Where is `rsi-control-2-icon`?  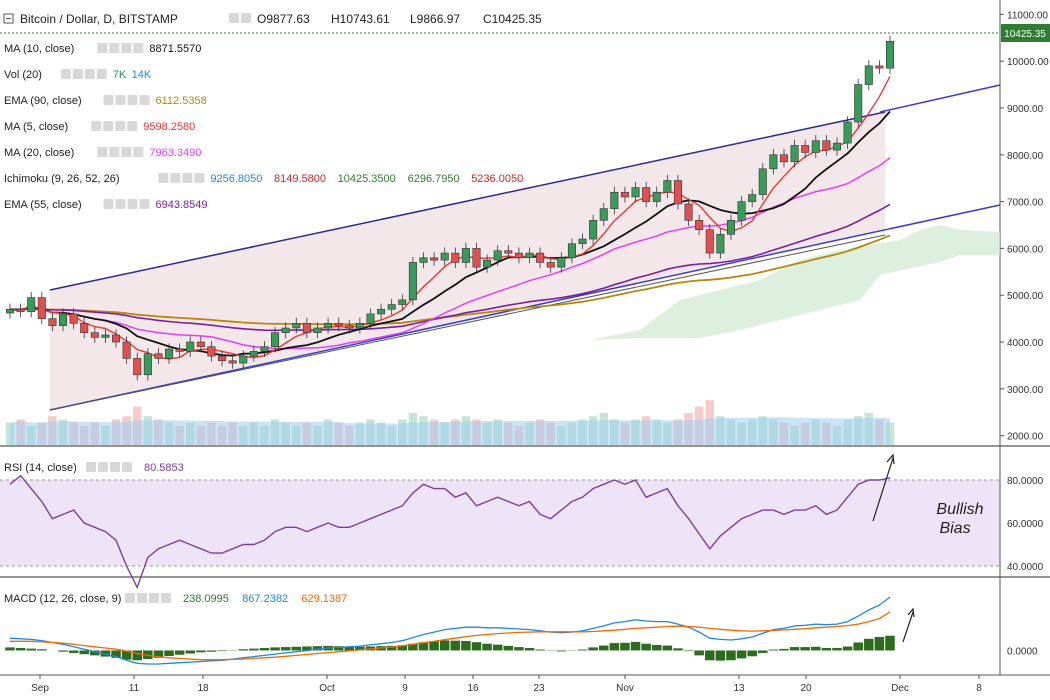
rsi-control-2-icon is located at coordinates (115, 467).